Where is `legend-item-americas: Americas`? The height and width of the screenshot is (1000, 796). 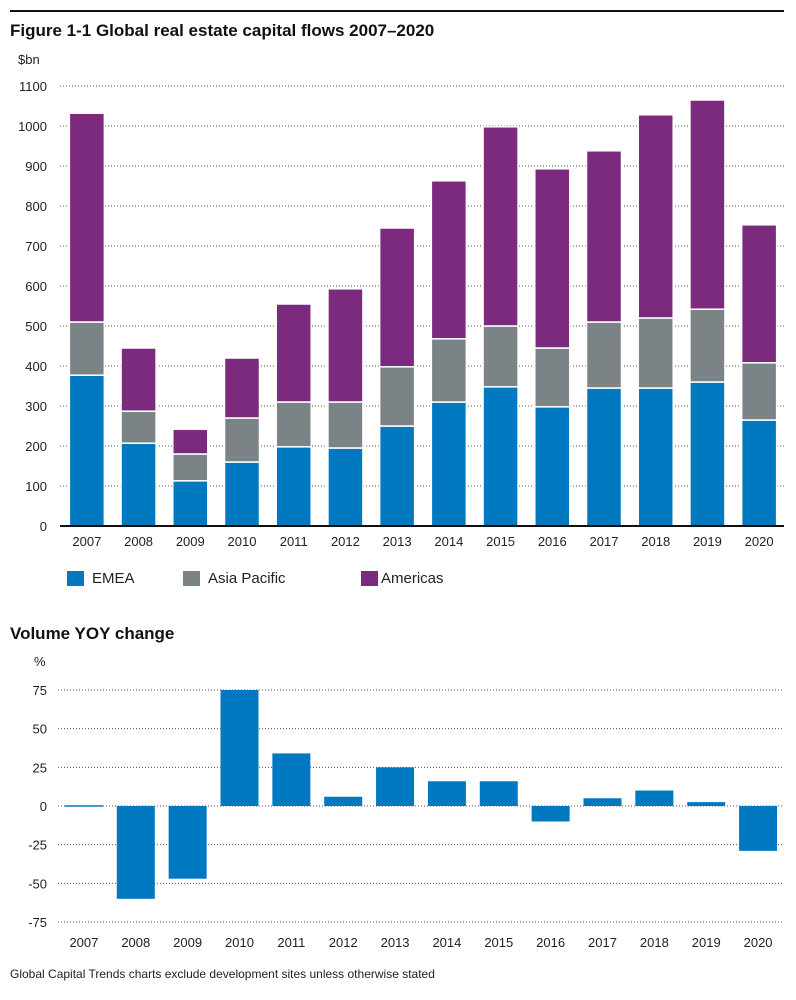 legend-item-americas: Americas is located at coordinates (402, 578).